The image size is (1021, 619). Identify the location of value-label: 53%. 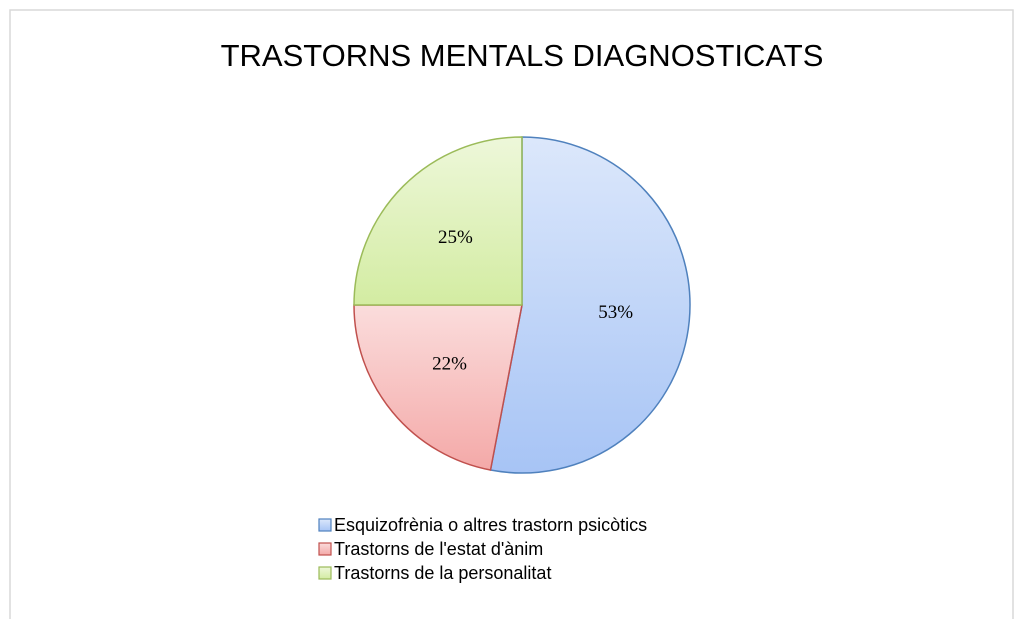
(615, 312).